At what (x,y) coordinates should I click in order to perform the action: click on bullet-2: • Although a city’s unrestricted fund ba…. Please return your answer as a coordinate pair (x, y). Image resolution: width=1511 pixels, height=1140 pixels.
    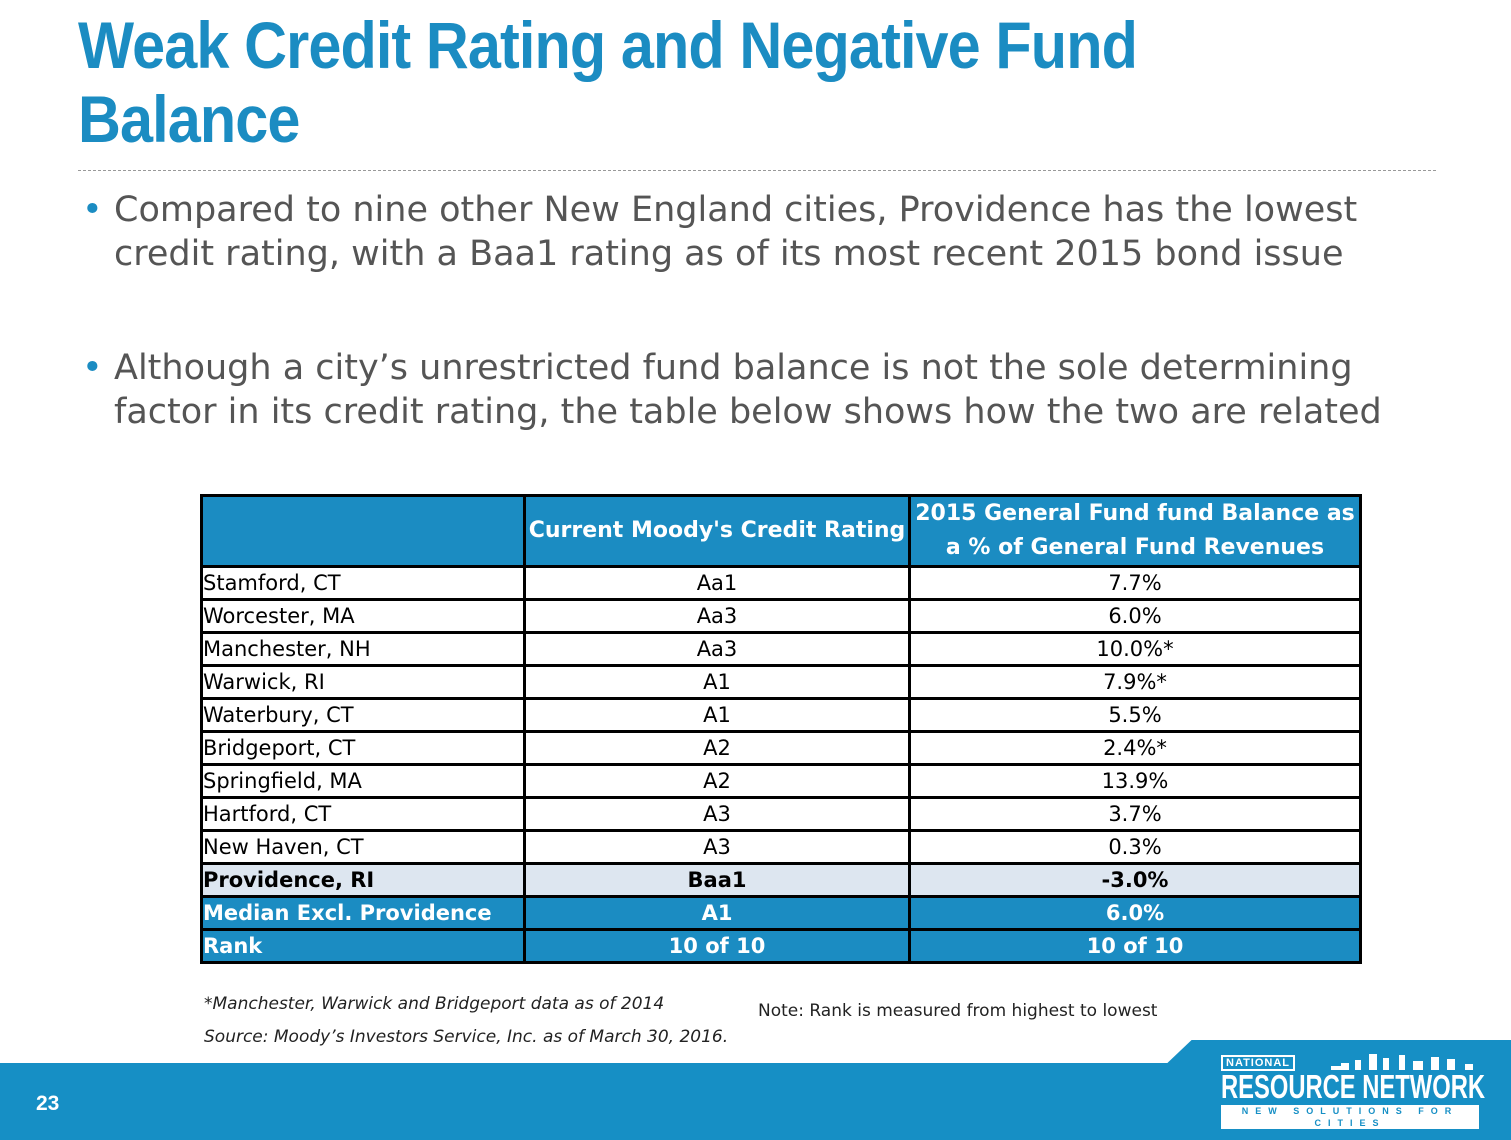
    Looking at the image, I should click on (747, 390).